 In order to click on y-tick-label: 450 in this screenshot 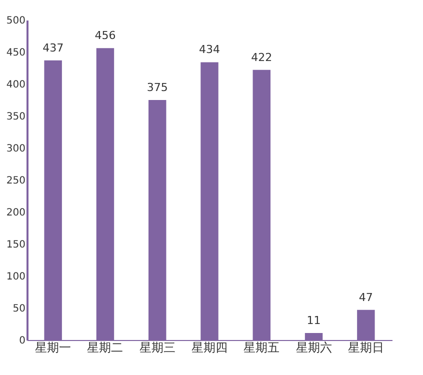, I will do `click(16, 53)`.